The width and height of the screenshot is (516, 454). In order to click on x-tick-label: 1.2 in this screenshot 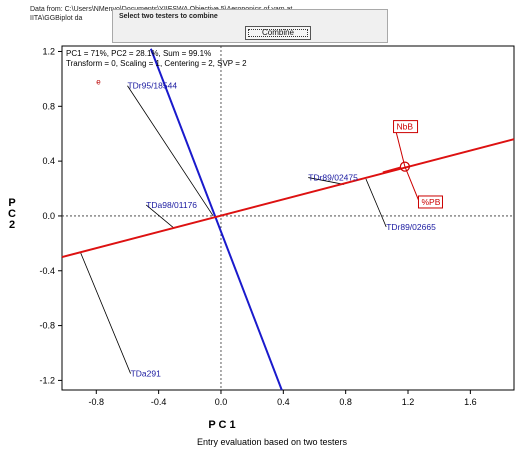, I will do `click(408, 402)`.